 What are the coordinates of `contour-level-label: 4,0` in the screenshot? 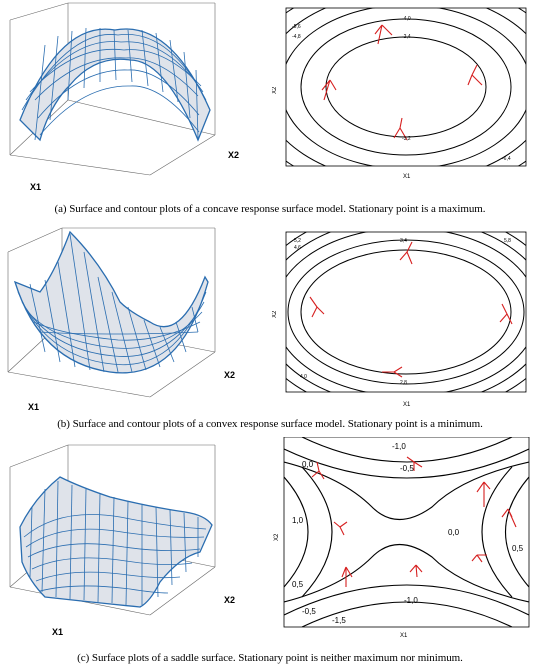 It's located at (303, 377).